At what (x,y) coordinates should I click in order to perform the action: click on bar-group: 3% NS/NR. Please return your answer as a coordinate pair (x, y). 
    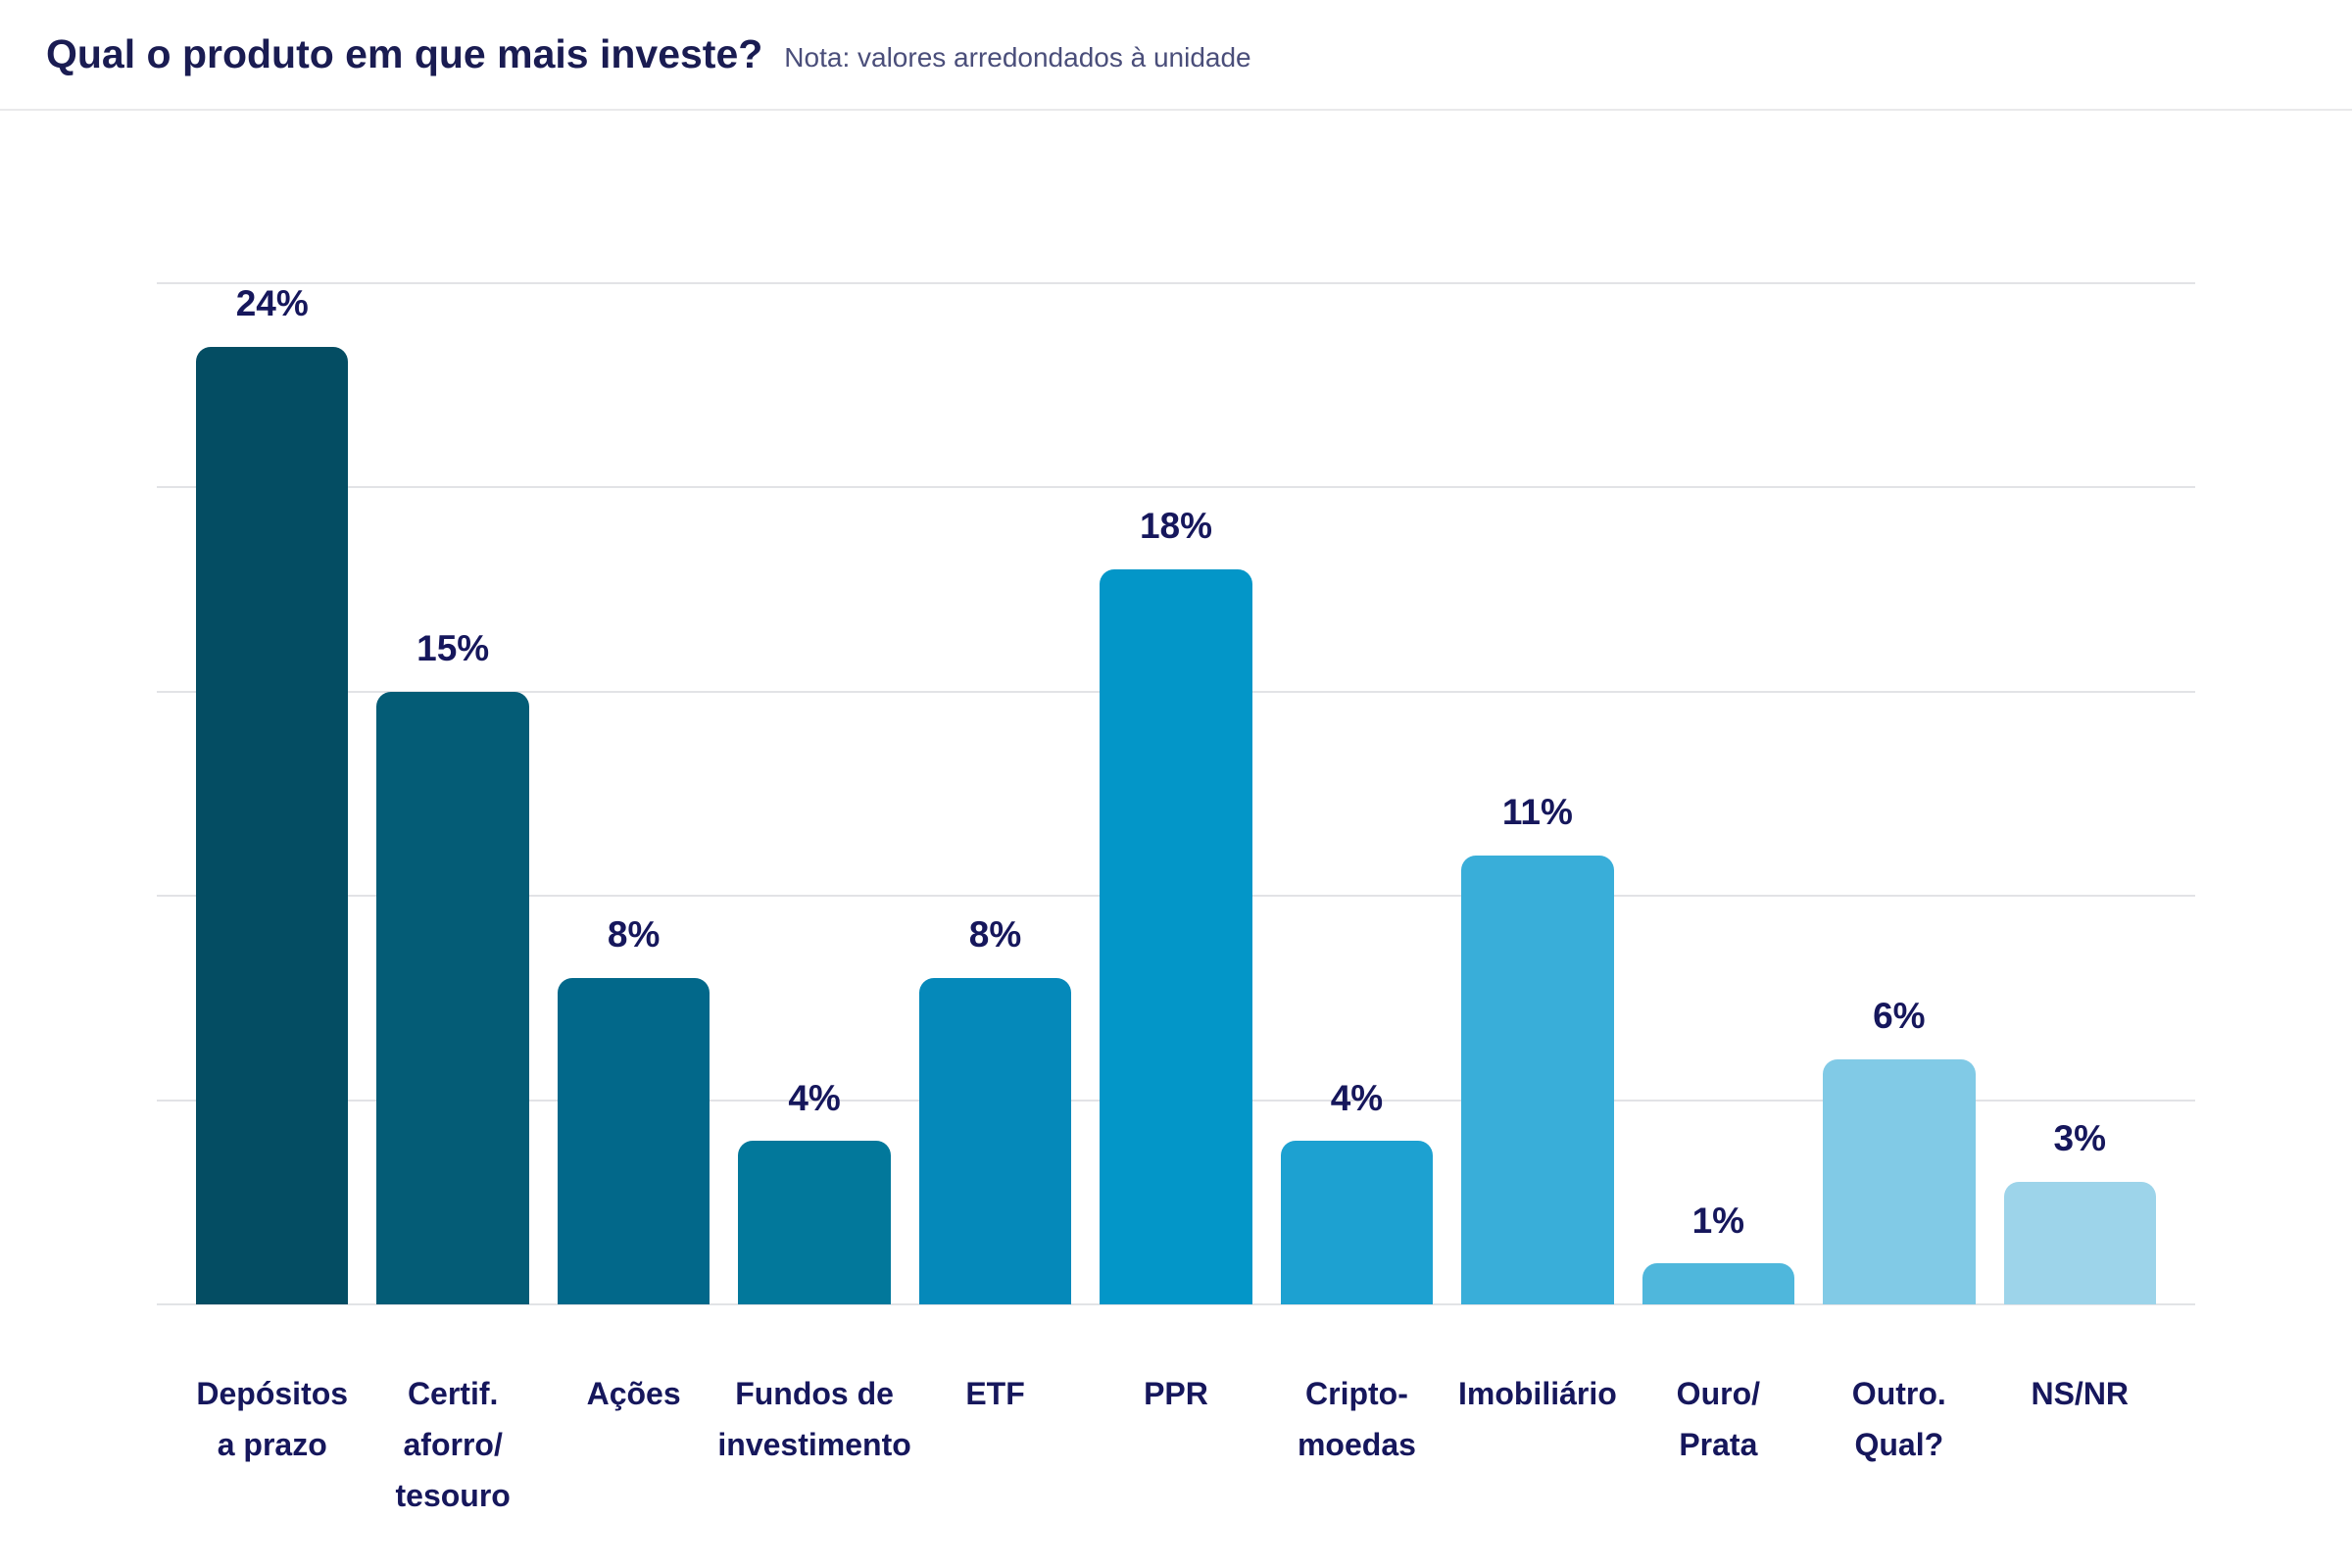
    Looking at the image, I should click on (2079, 847).